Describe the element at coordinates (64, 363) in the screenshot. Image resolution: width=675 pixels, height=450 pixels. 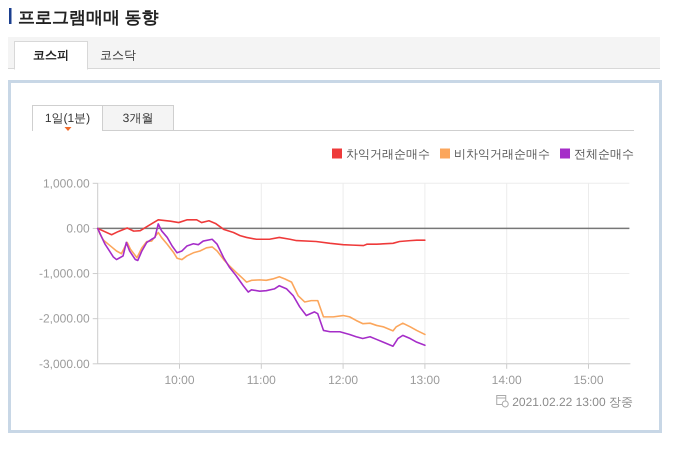
I see `y-tick-label: -3,000.00` at that location.